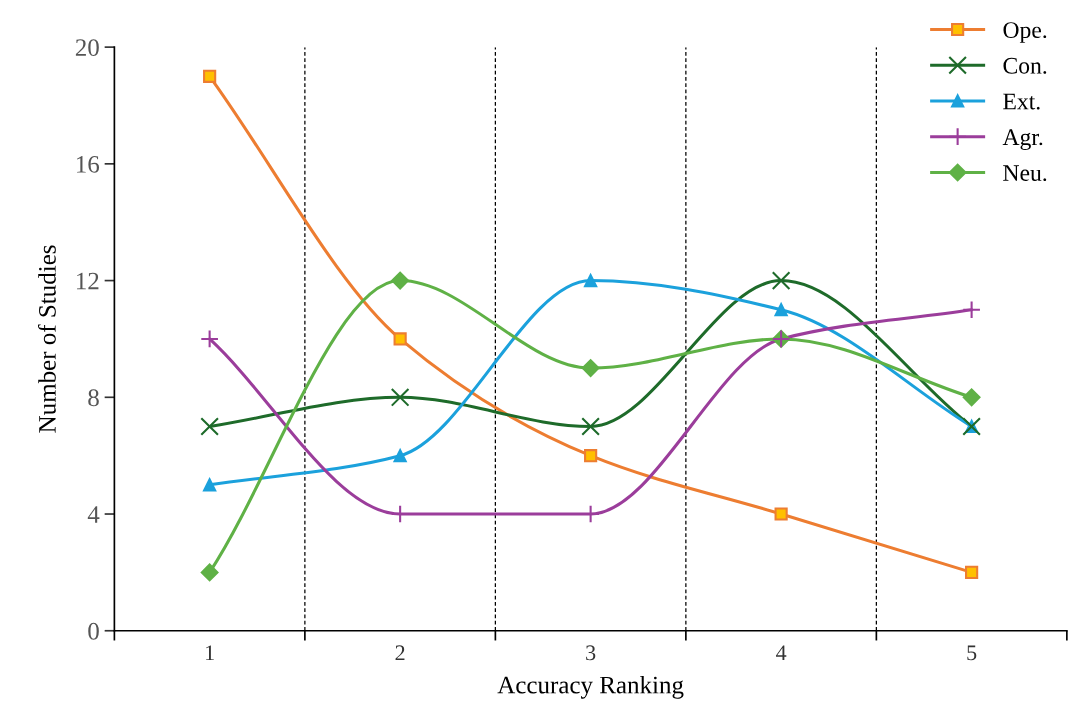  I want to click on y-tick-label: 8, so click(93, 398).